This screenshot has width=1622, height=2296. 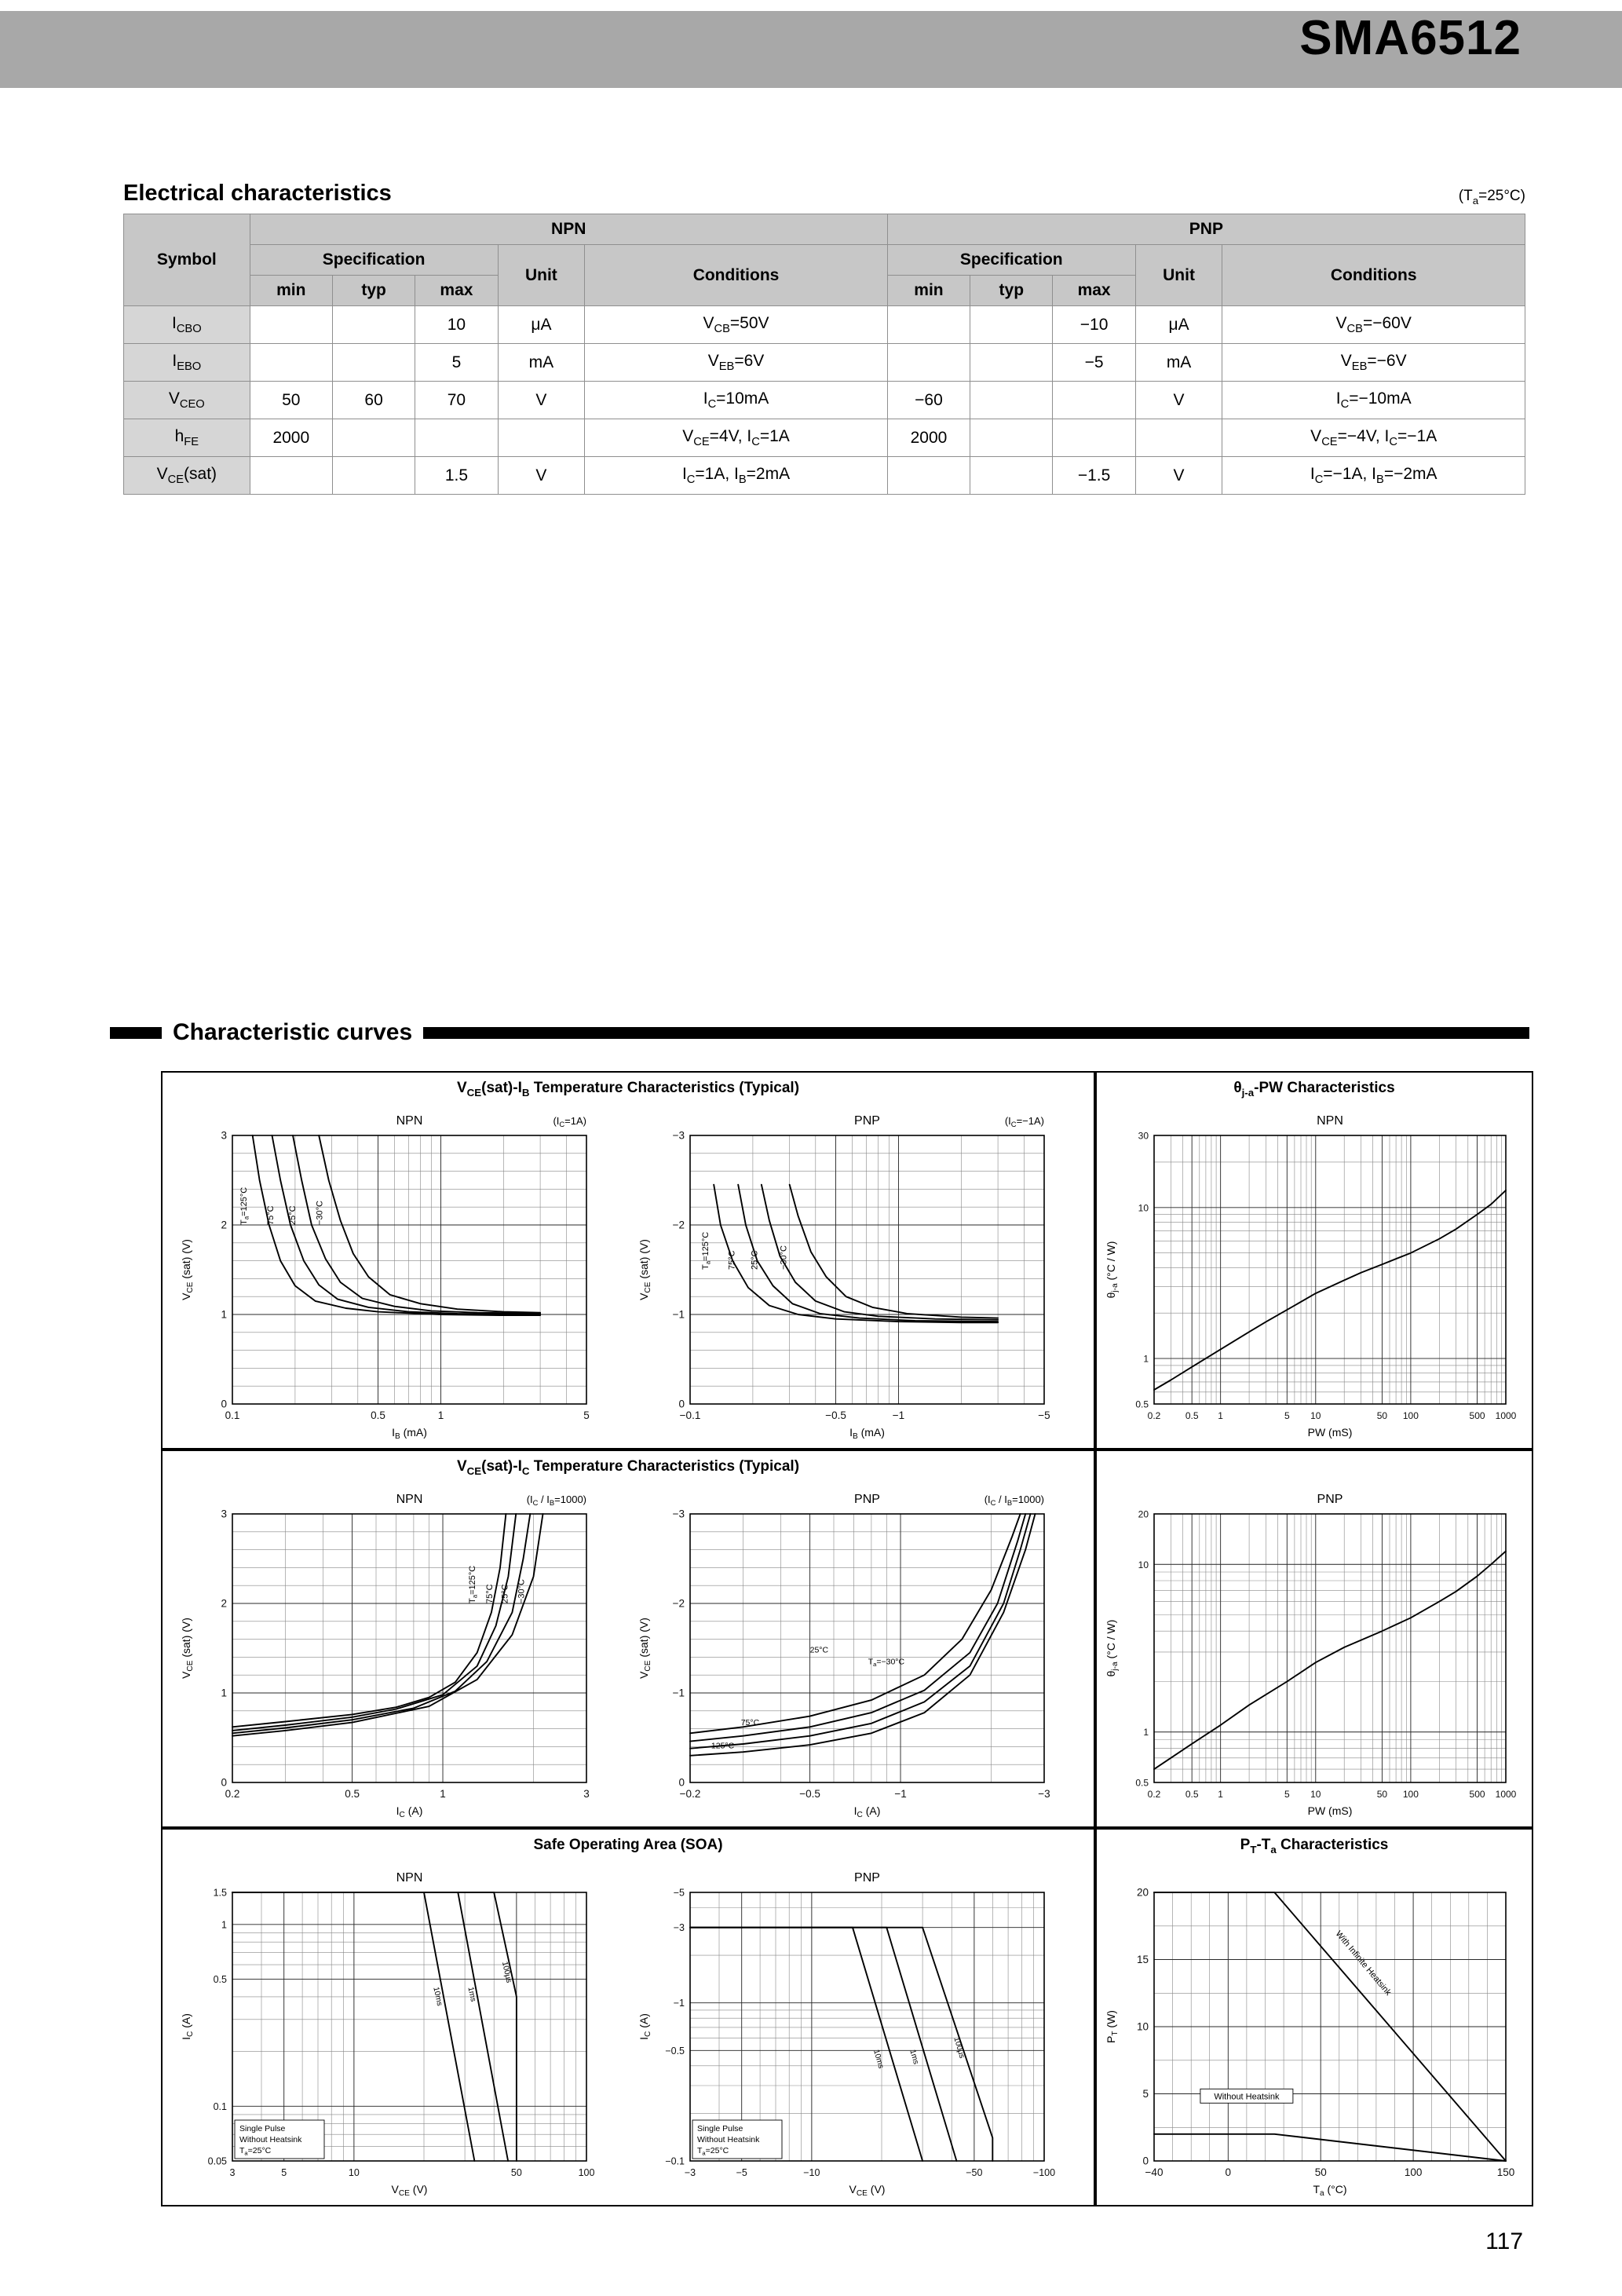 What do you see at coordinates (232, 1794) in the screenshot?
I see `svg-text: 0.2` at bounding box center [232, 1794].